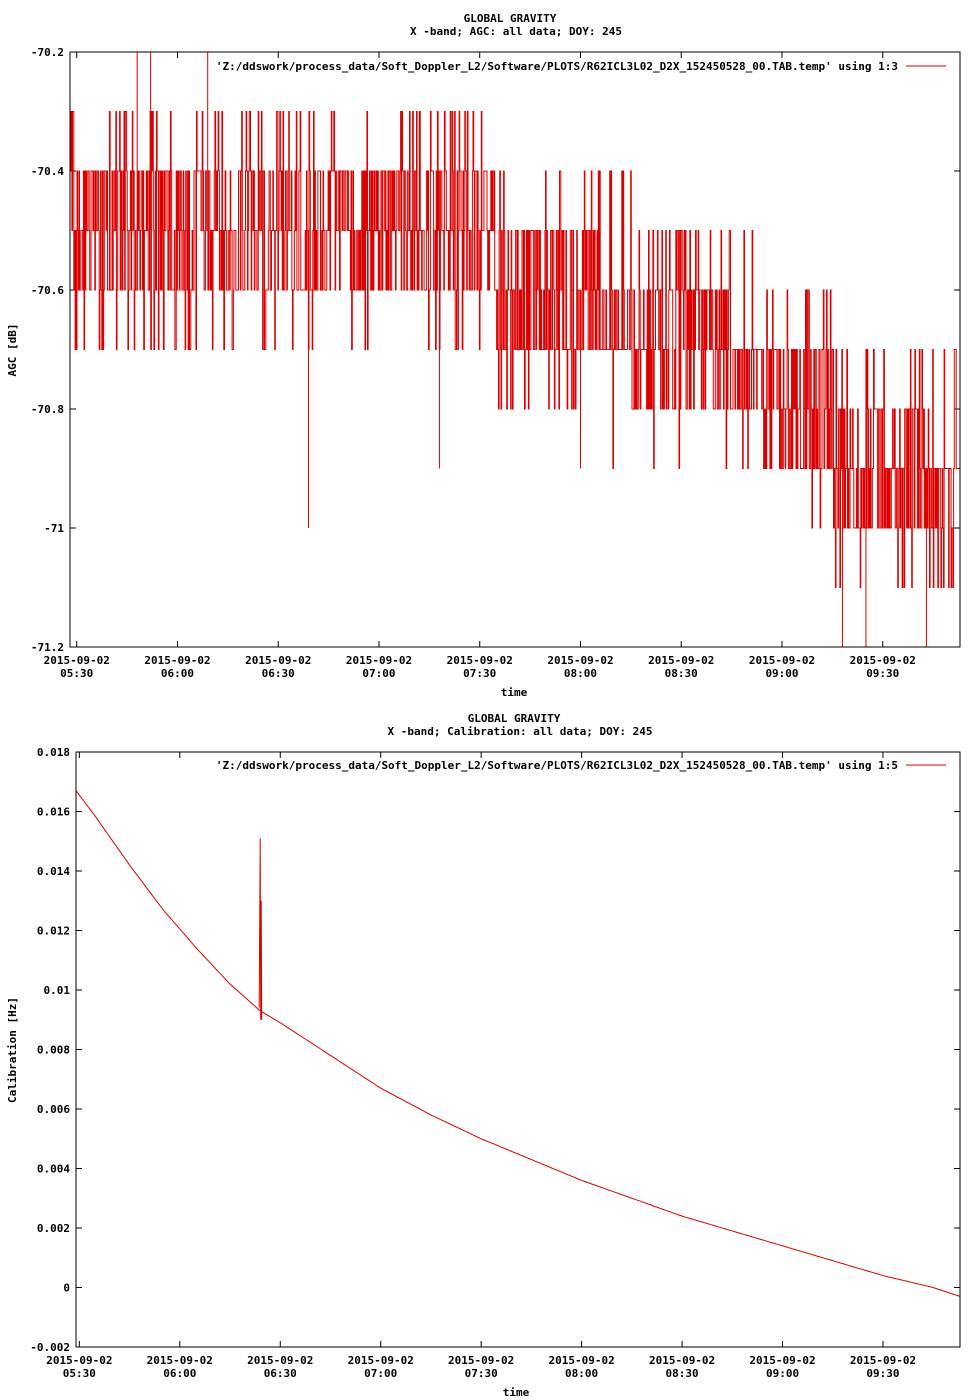 The image size is (980, 1400). I want to click on calibration-x-axis-label: time, so click(516, 1392).